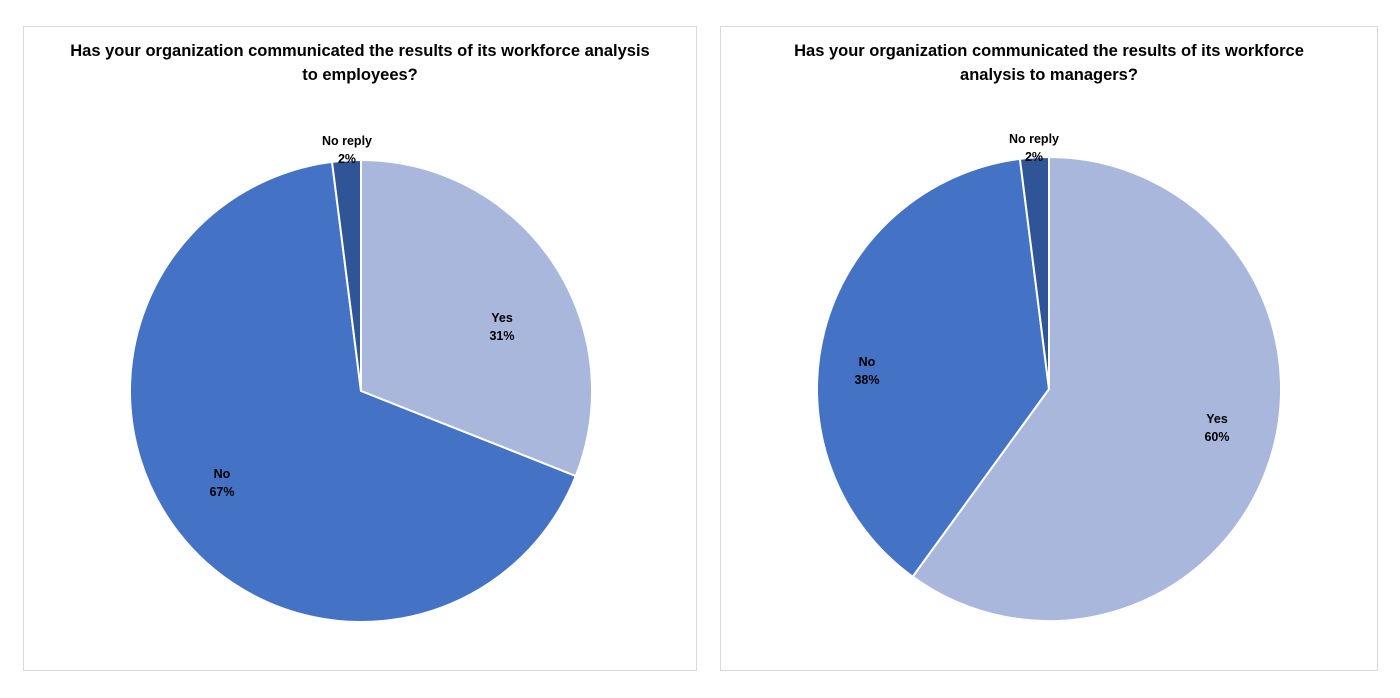 This screenshot has height=698, width=1400. Describe the element at coordinates (866, 371) in the screenshot. I see `data-label-no: No 38%` at that location.